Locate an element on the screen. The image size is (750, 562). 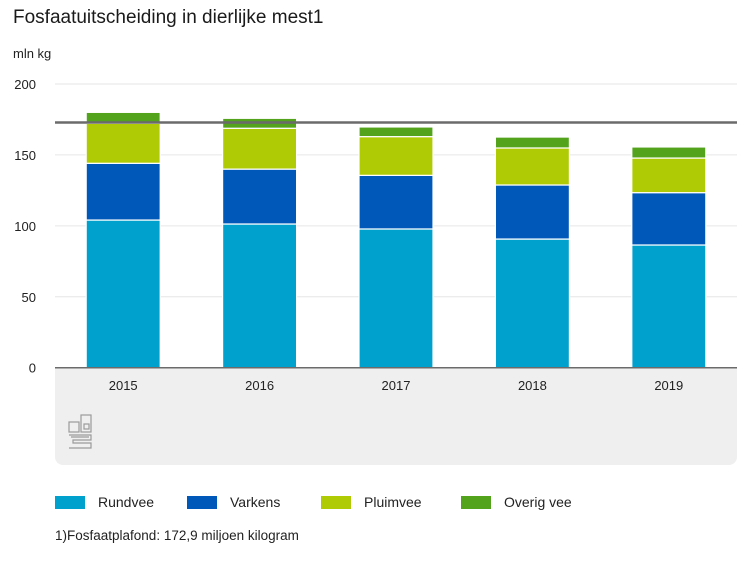
legend-label: Varkens is located at coordinates (255, 502).